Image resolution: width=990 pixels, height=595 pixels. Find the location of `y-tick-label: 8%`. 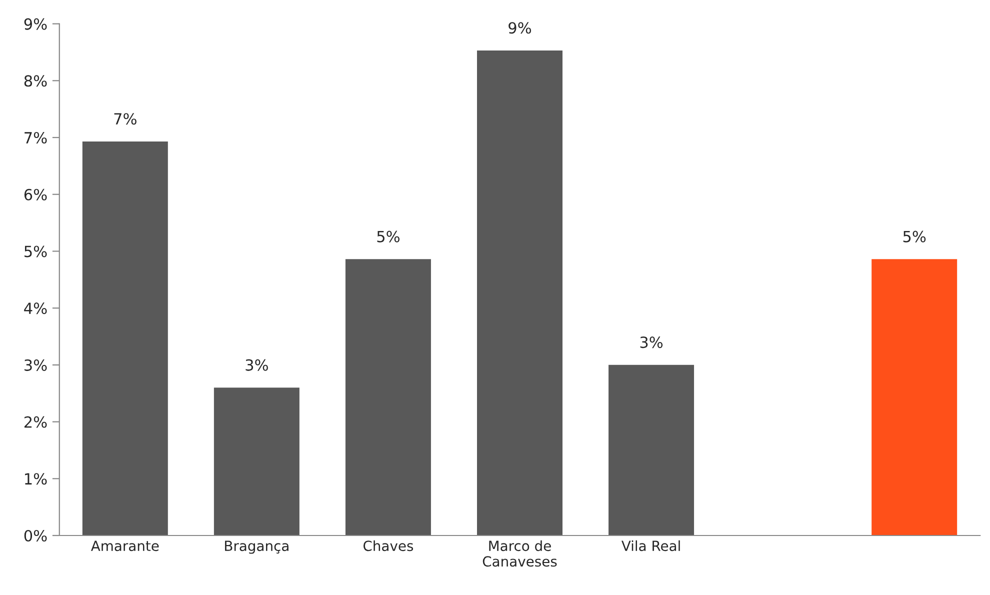

y-tick-label: 8% is located at coordinates (35, 81).